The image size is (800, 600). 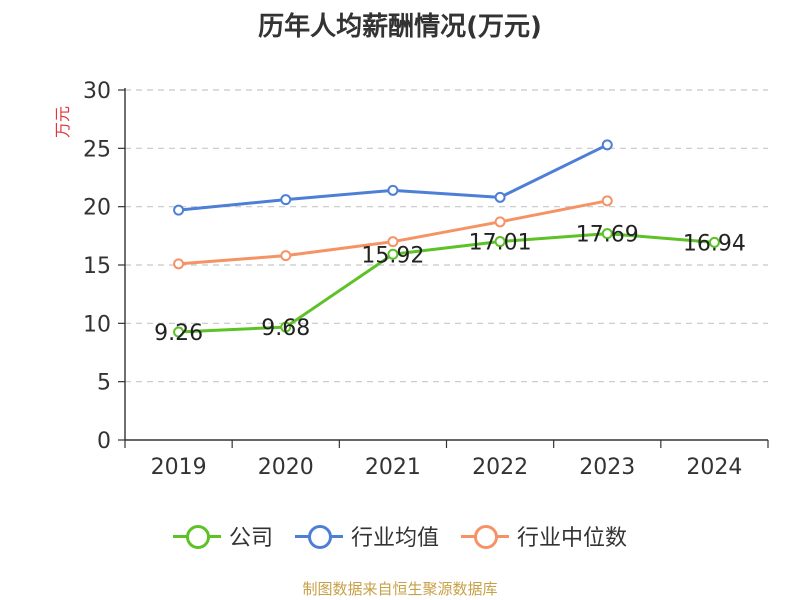 I want to click on y-tick-label: 10, so click(x=97, y=324).